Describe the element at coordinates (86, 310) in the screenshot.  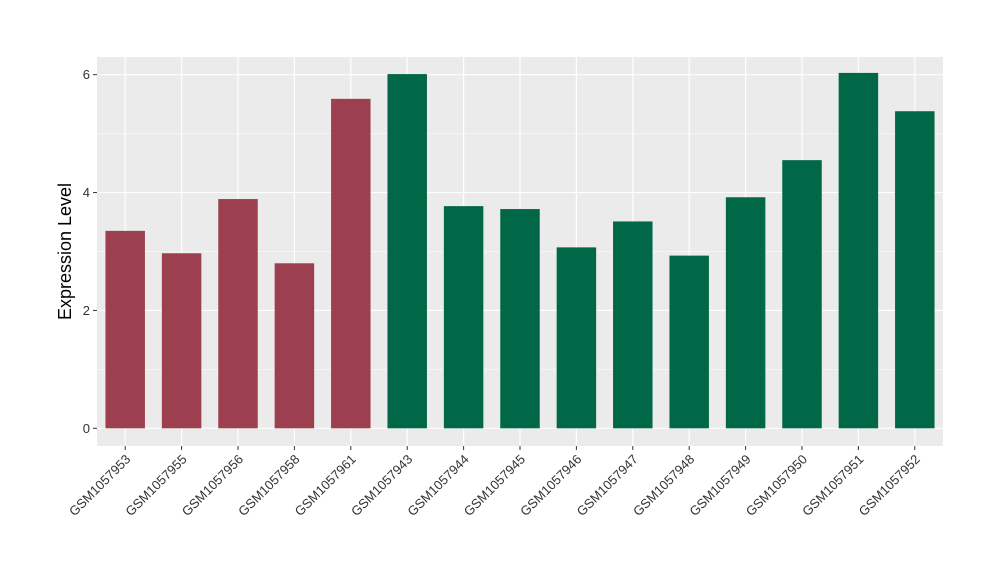
I see `y-tick-label: 2` at that location.